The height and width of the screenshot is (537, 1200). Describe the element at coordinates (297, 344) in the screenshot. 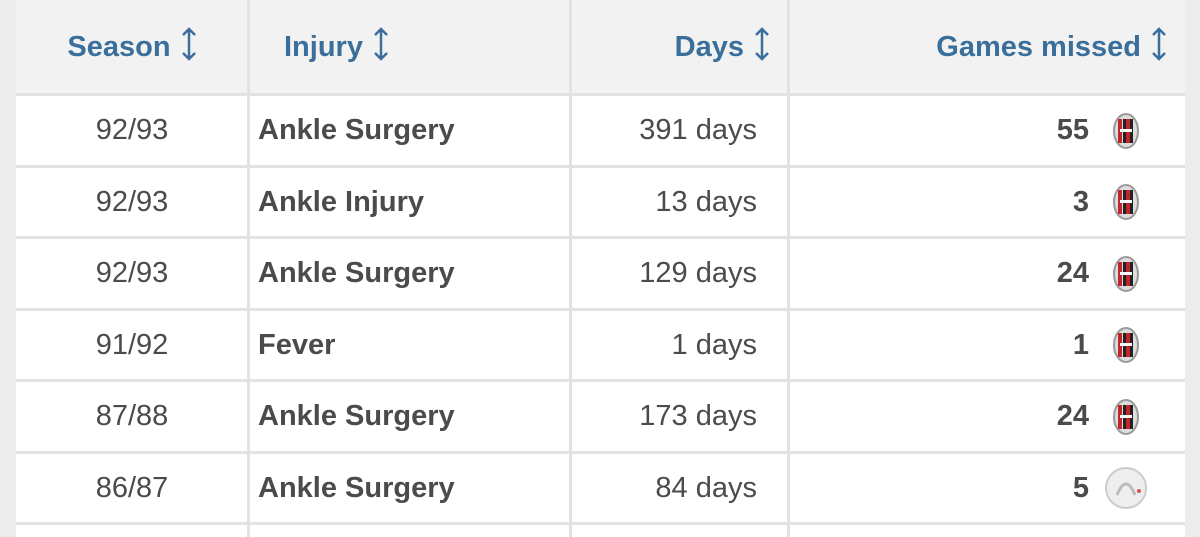

I see `injury-cell: Fever` at that location.